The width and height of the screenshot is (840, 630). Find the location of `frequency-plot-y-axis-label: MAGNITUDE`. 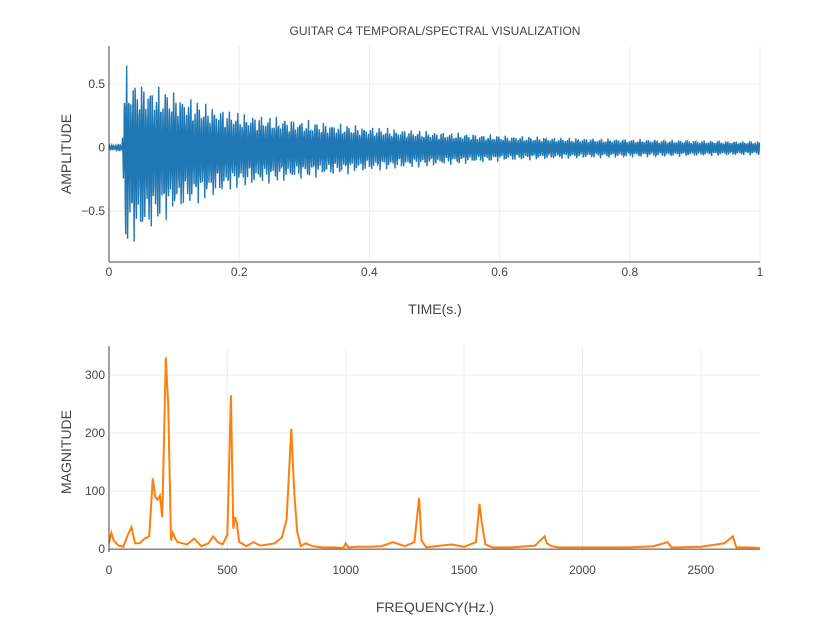

frequency-plot-y-axis-label: MAGNITUDE is located at coordinates (66, 452).